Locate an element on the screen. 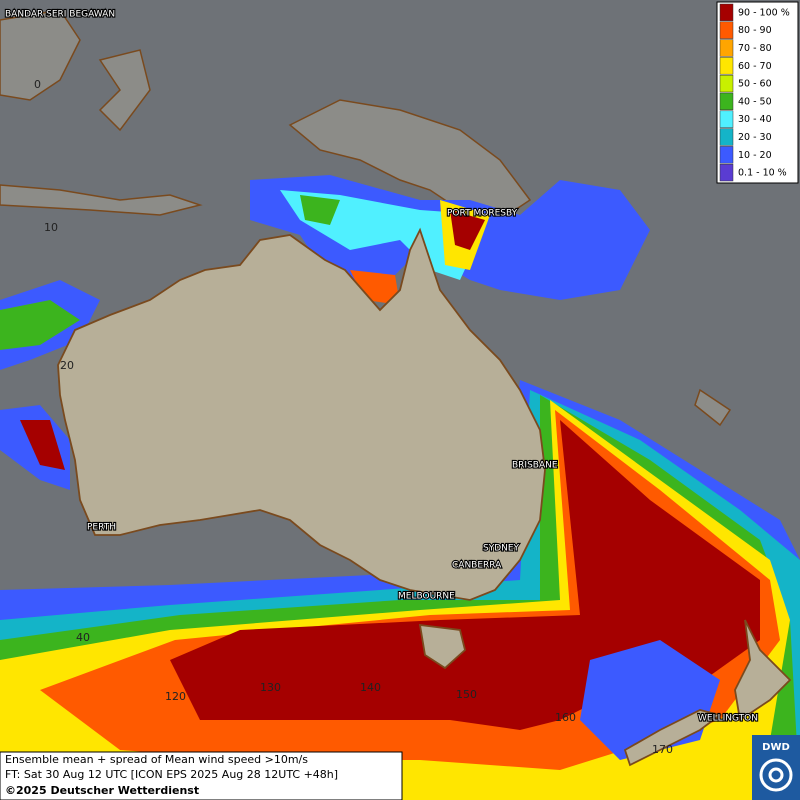 Image resolution: width=800 pixels, height=800 pixels. legend-label: 60 - 70 is located at coordinates (755, 66).